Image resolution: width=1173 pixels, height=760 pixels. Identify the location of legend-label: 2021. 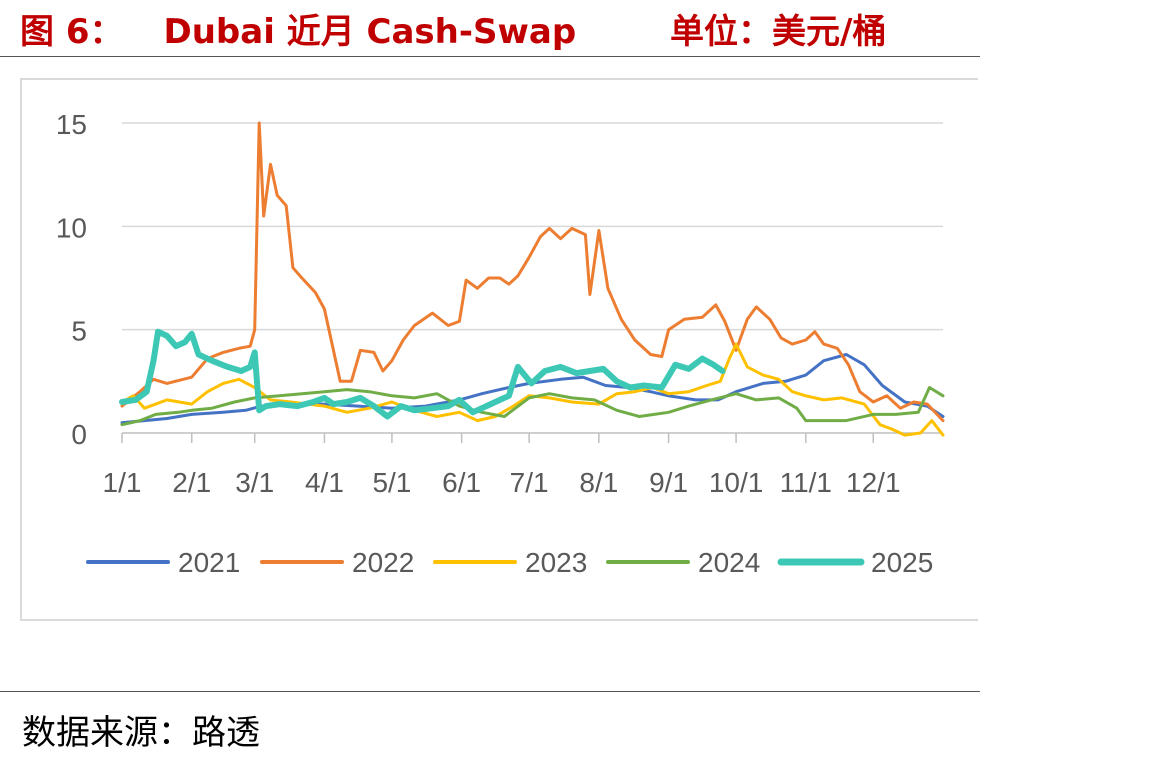
(209, 562).